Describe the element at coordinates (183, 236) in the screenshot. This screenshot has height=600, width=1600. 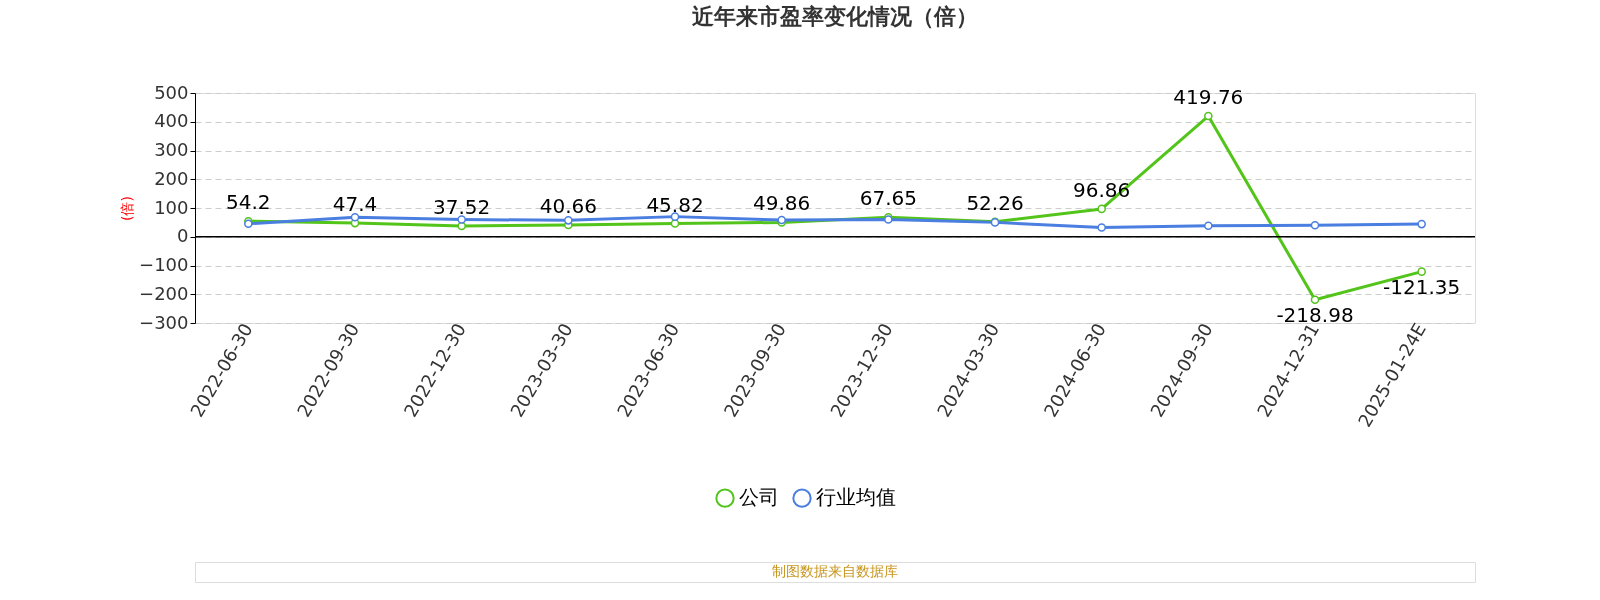
I see `y-tick-label: 0` at that location.